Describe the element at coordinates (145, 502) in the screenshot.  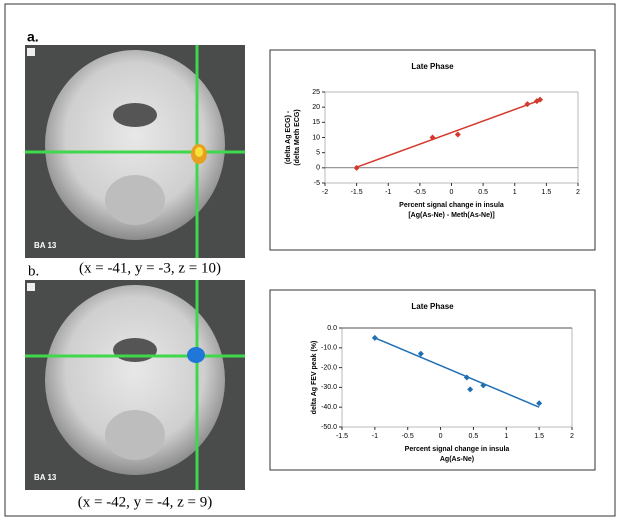
I see `coordinates: (x = -42, y = -4, z = 9)` at that location.